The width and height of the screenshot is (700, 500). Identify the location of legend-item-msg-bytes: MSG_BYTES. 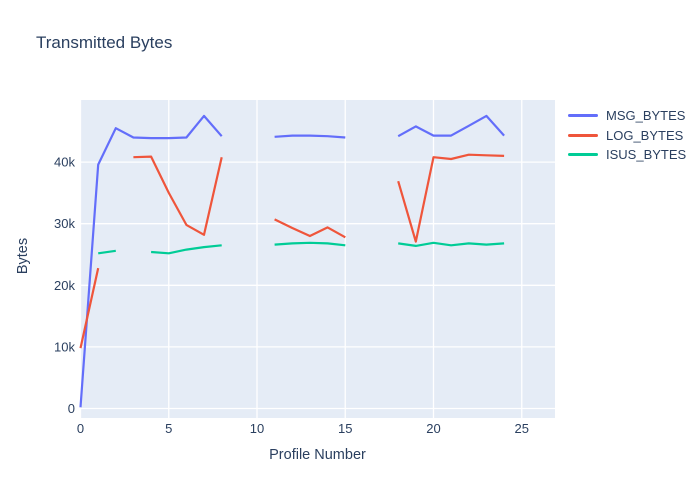
(627, 115).